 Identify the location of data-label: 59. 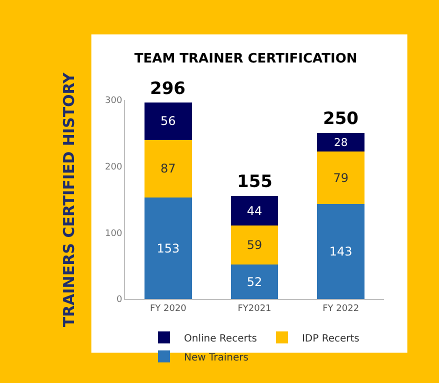
(254, 245).